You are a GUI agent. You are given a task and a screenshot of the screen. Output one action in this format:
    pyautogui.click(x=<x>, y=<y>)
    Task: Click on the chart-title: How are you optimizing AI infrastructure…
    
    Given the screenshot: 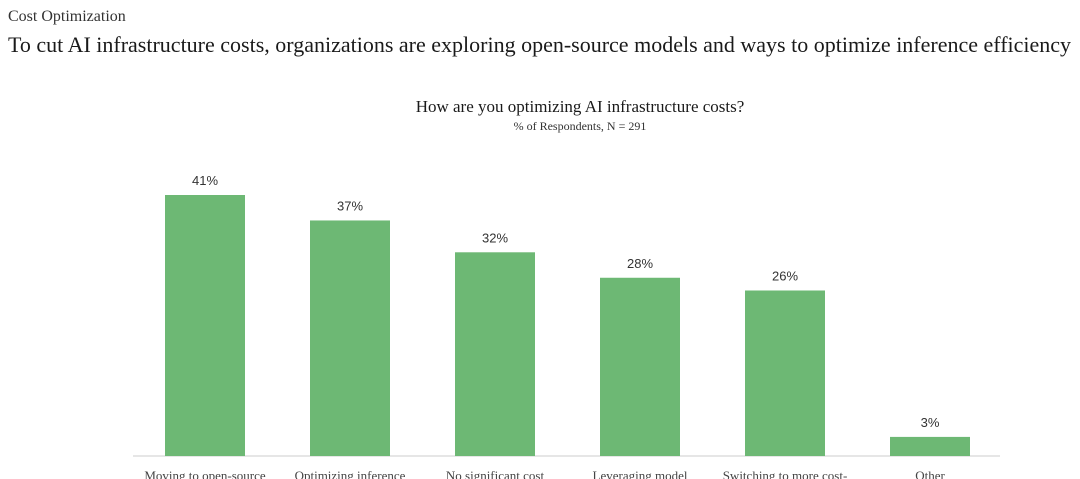 What is the action you would take?
    pyautogui.click(x=580, y=106)
    